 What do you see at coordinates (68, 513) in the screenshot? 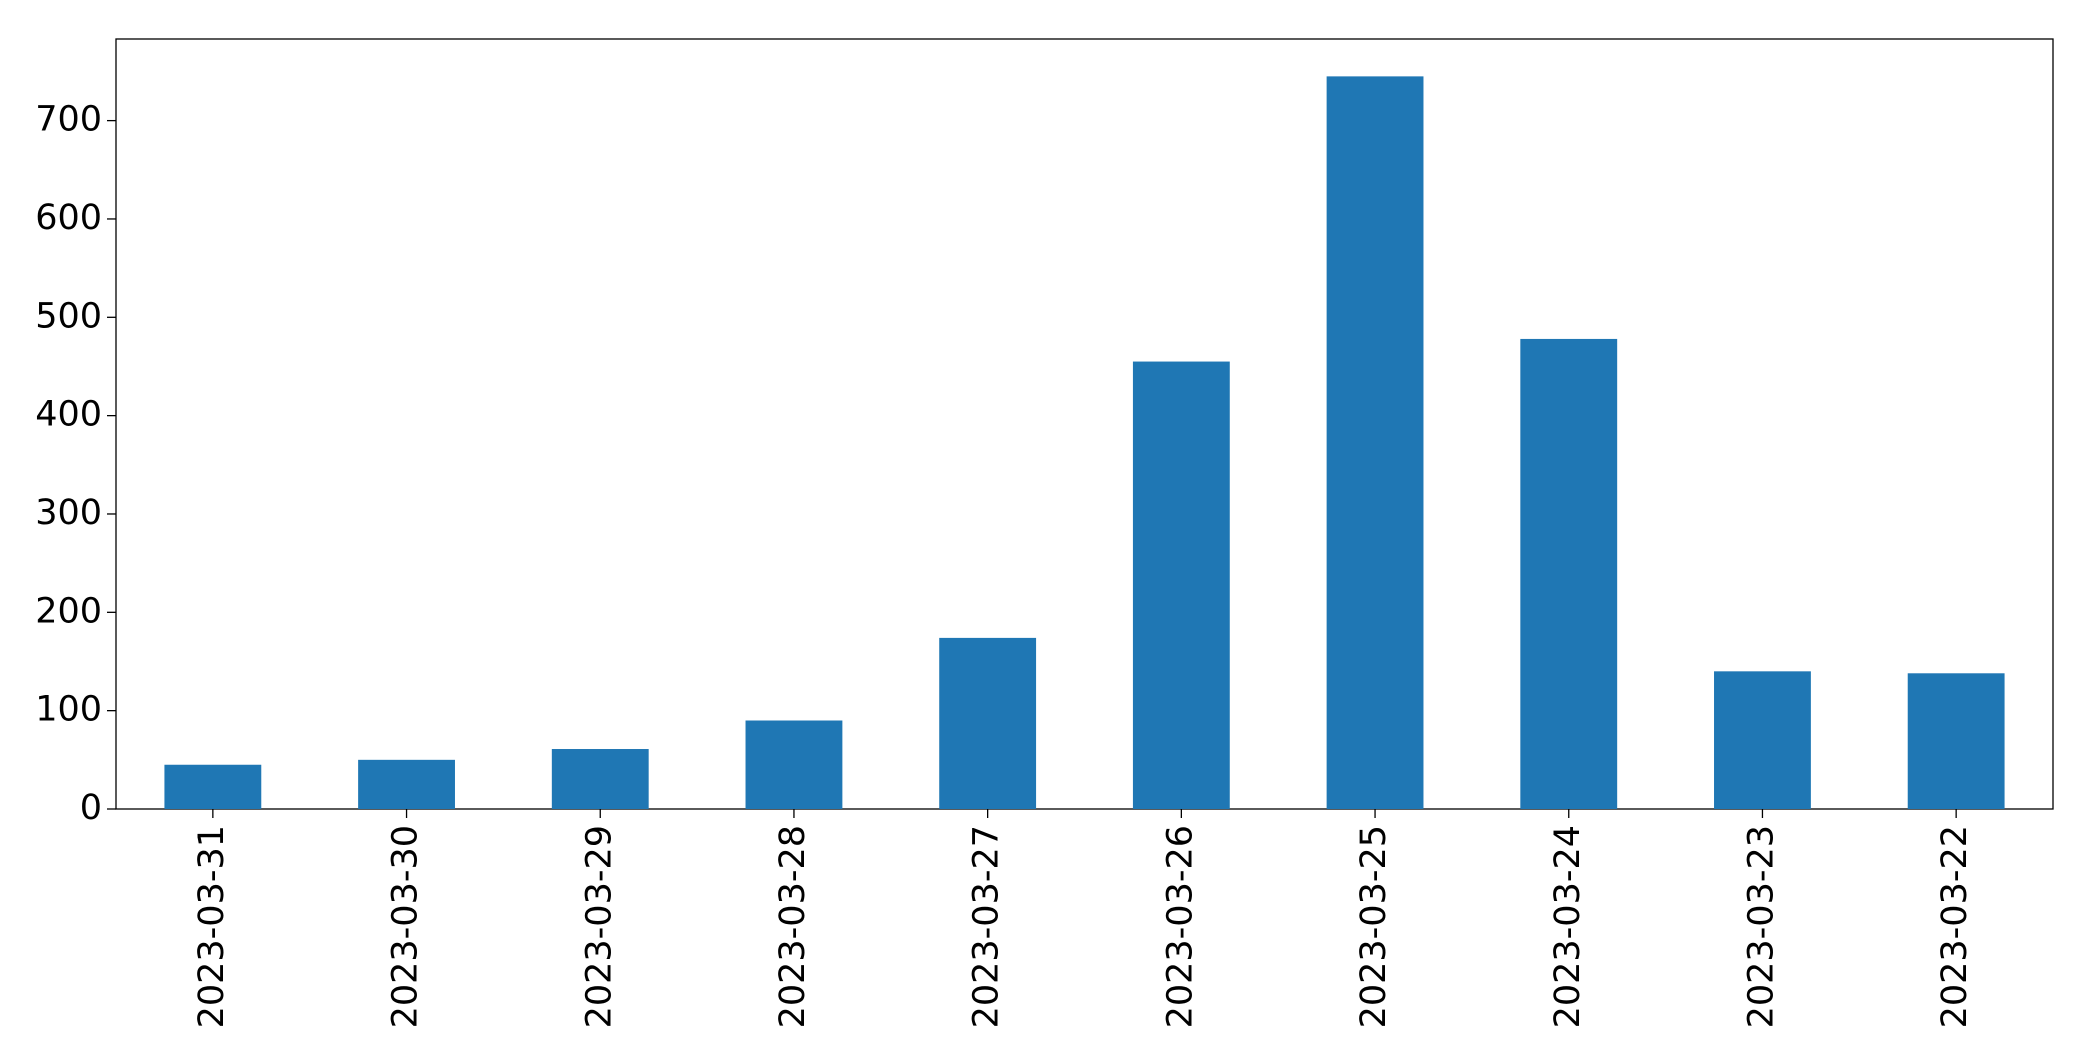
I see `y-tick-label: 300` at bounding box center [68, 513].